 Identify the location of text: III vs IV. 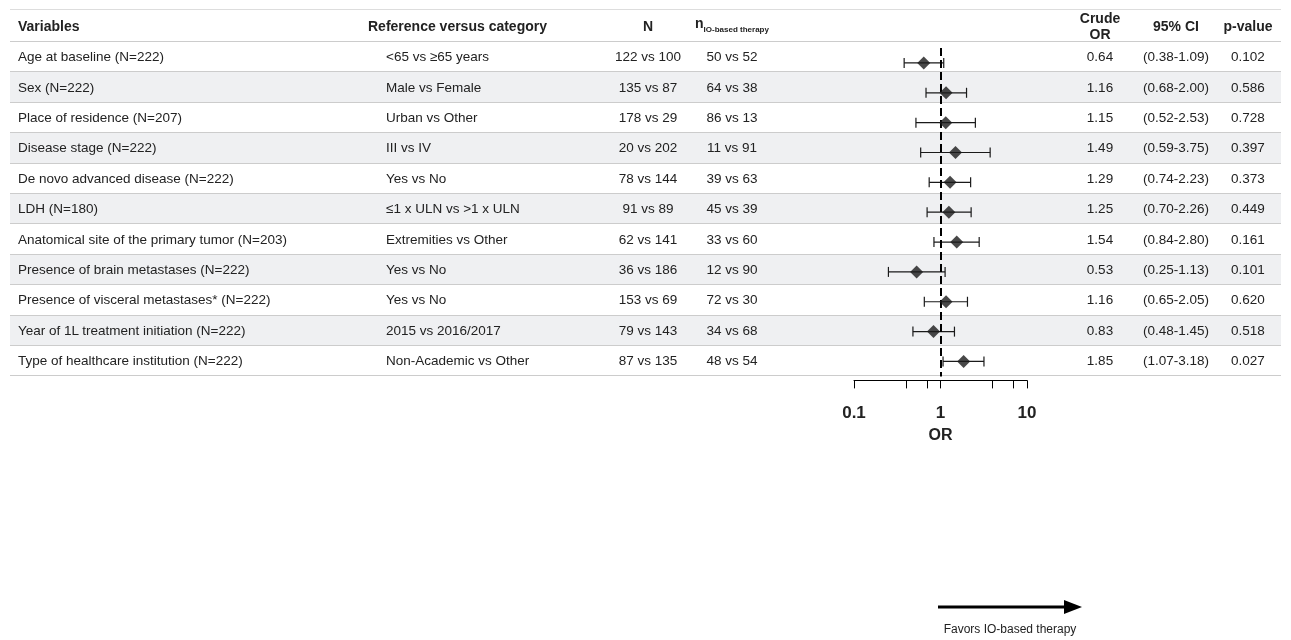
(409, 148).